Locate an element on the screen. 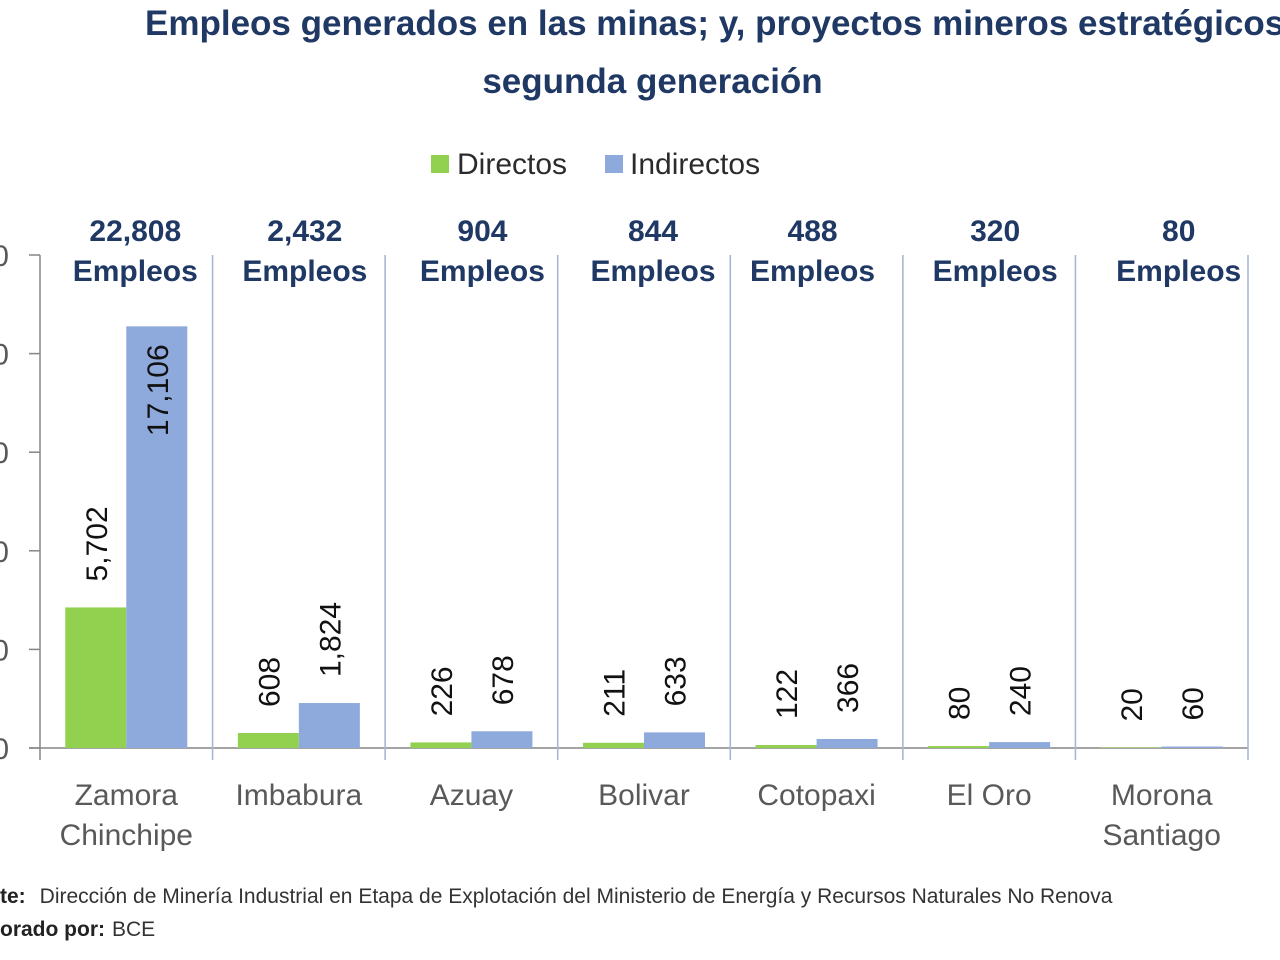 This screenshot has height=960, width=1280. data-label-indirectos: 60 is located at coordinates (1193, 703).